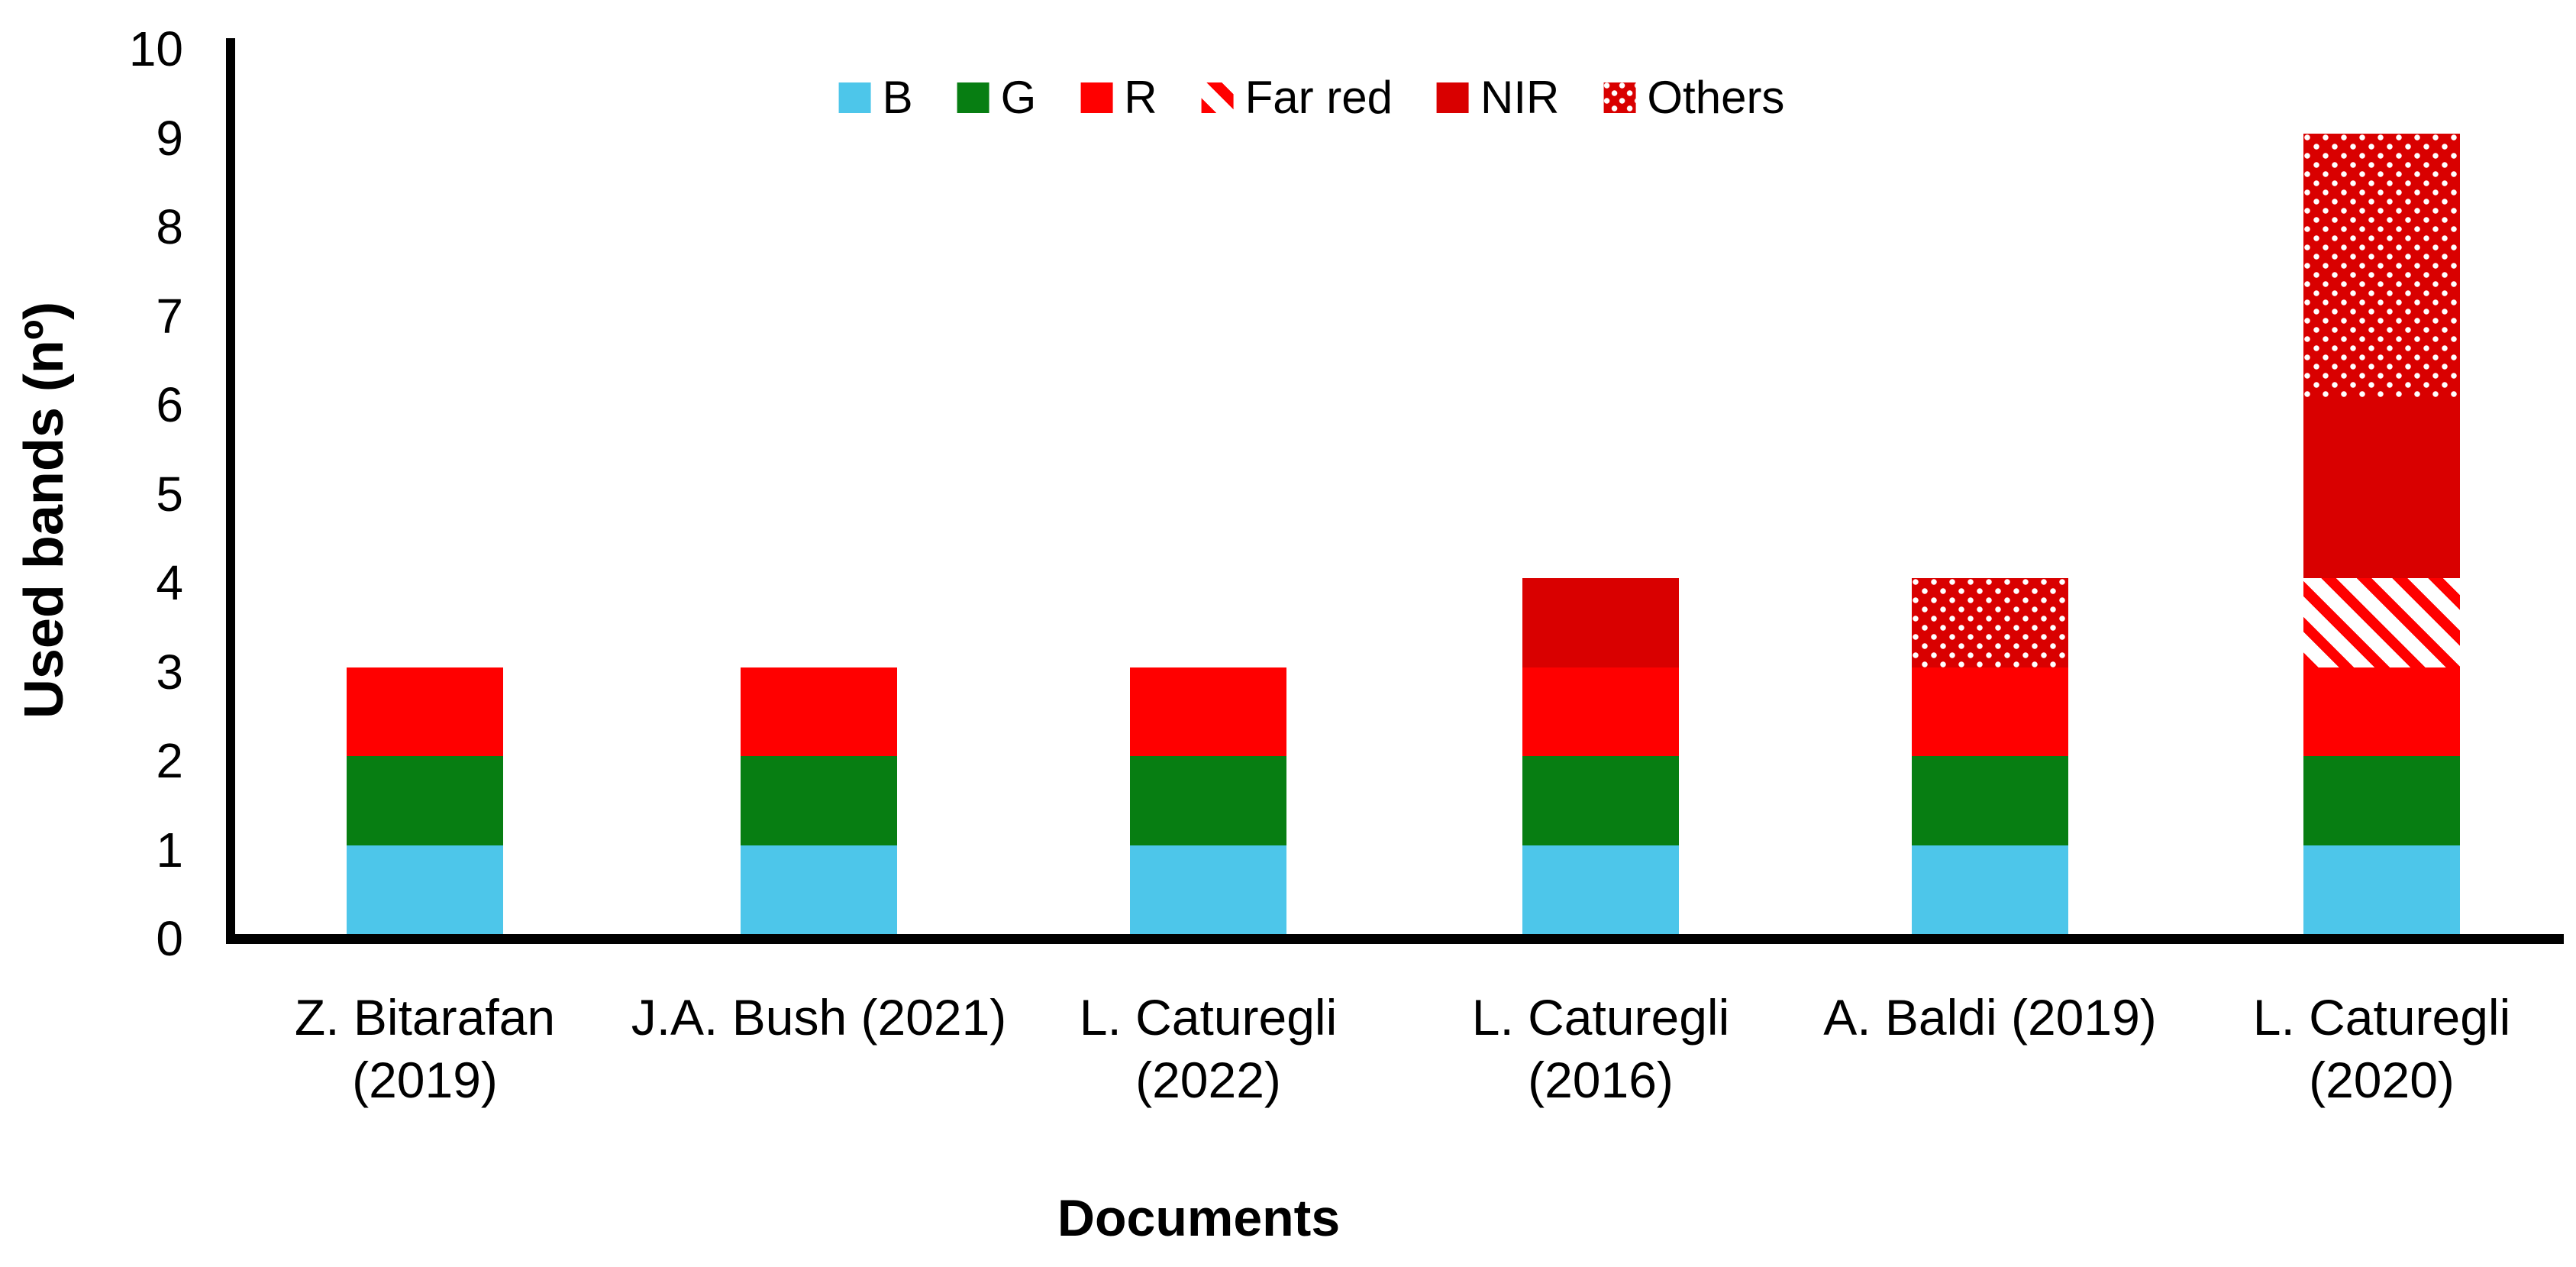  Describe the element at coordinates (1199, 1218) in the screenshot. I see `x-axis-title: Documents` at that location.